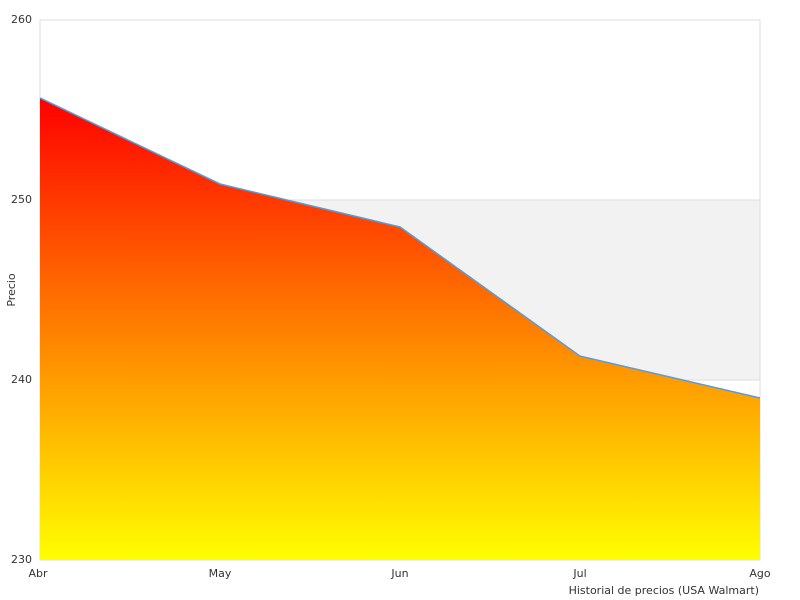  Describe the element at coordinates (21, 559) in the screenshot. I see `y-tick-label: 230` at that location.